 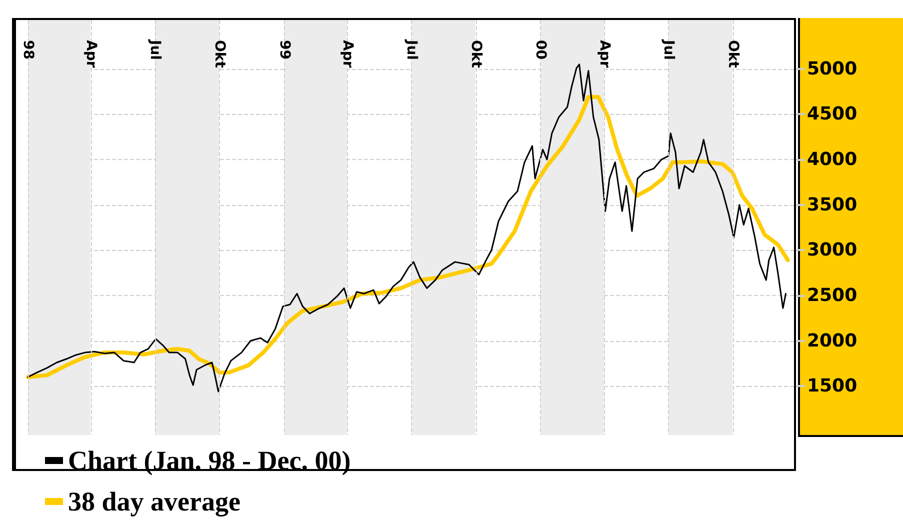 What do you see at coordinates (832, 159) in the screenshot?
I see `y-tick-label: 4000` at bounding box center [832, 159].